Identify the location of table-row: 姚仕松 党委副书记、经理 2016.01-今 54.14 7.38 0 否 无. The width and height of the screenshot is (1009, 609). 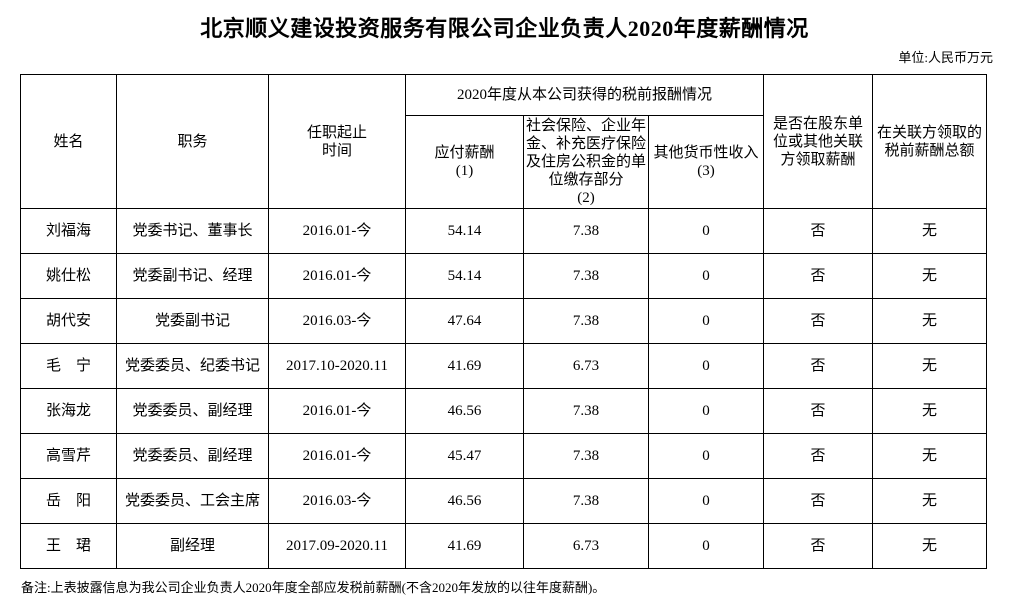
(504, 276).